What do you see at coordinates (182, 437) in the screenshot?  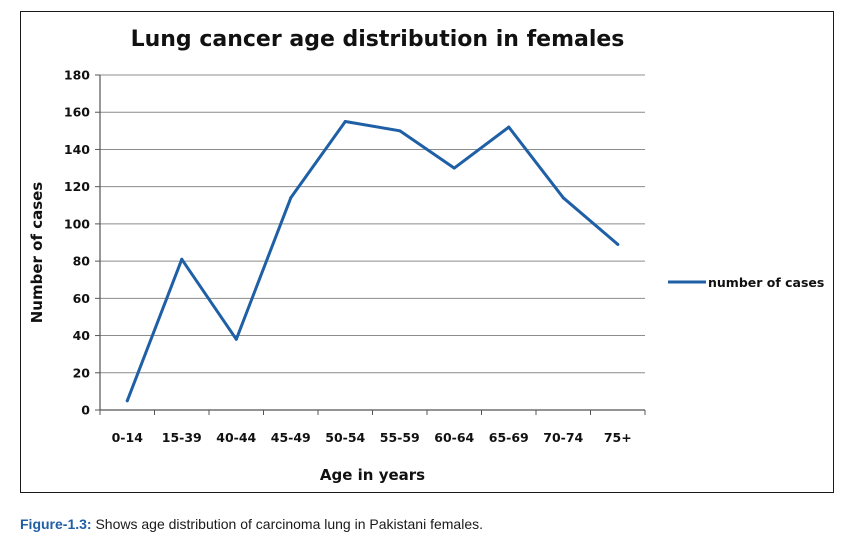 I see `x-tick-label: 15-39` at bounding box center [182, 437].